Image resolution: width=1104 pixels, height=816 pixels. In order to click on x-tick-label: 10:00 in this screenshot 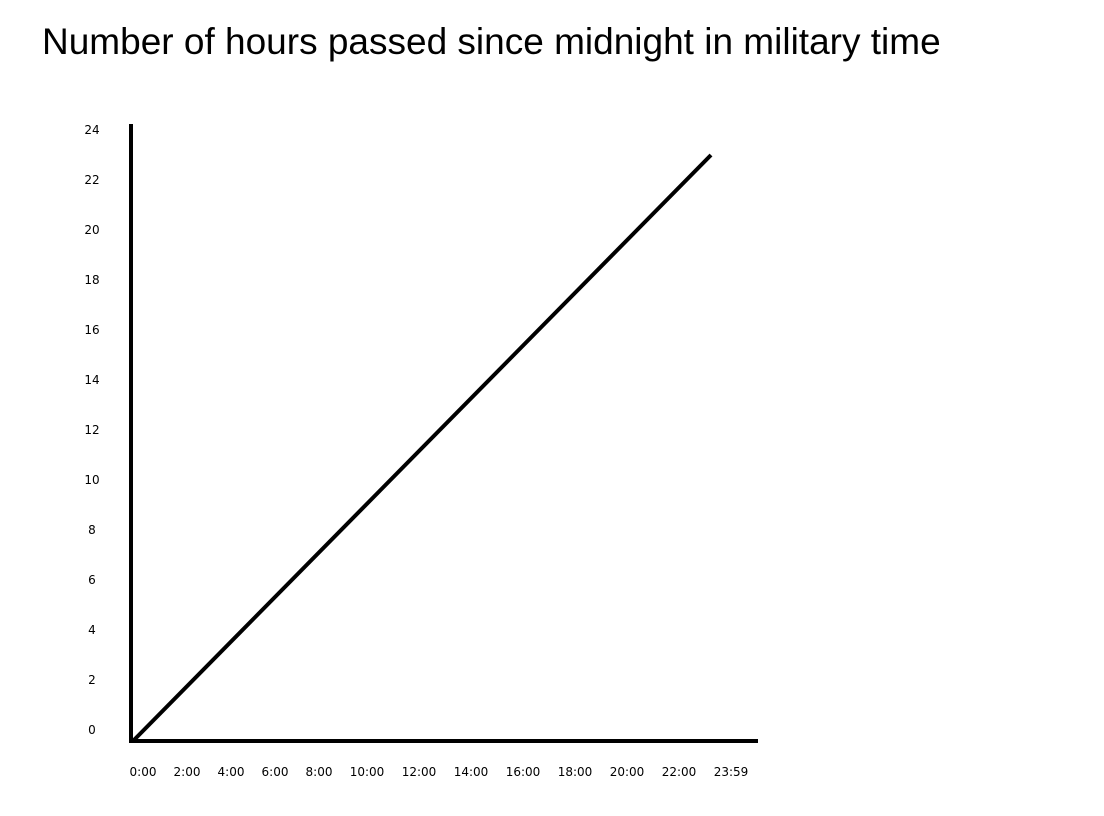, I will do `click(367, 772)`.